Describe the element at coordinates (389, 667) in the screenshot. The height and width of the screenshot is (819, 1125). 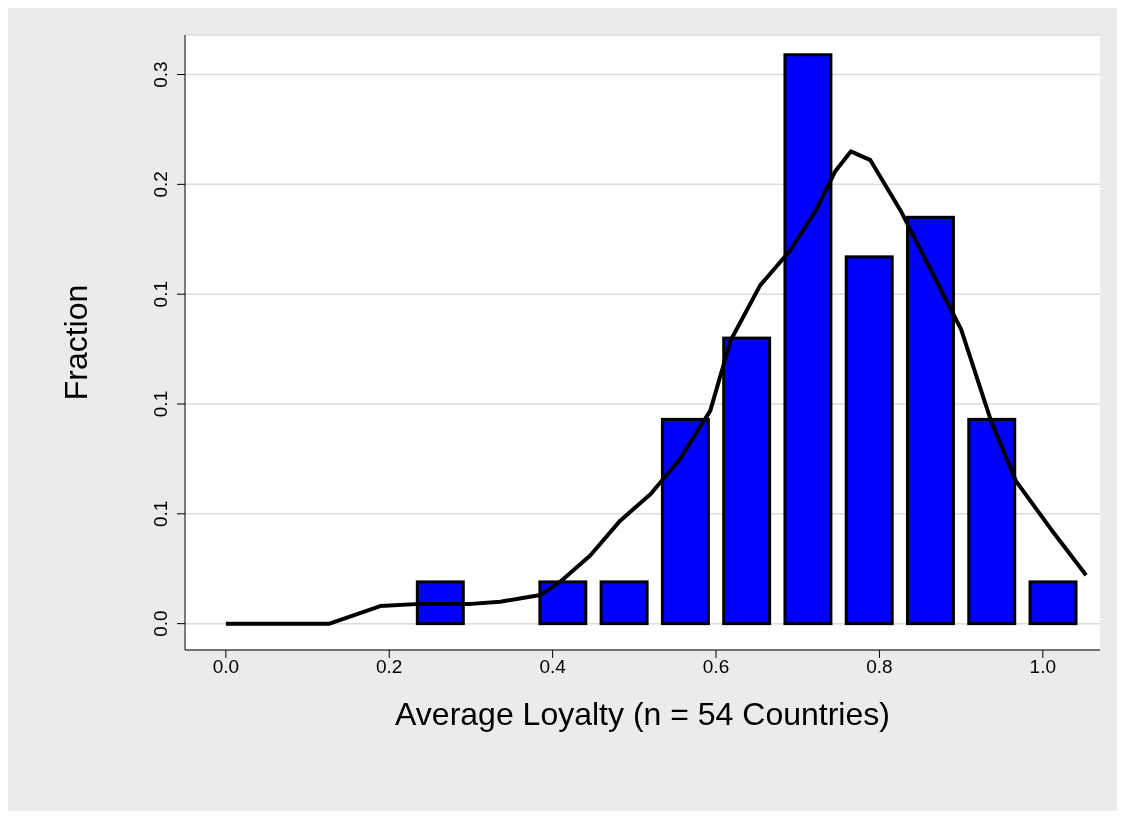
I see `x-tick-label: 0.2` at that location.